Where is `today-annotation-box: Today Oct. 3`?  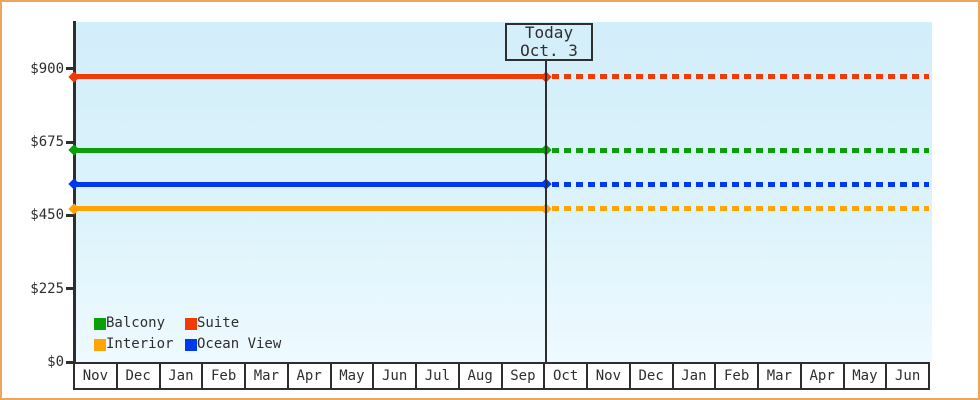 today-annotation-box: Today Oct. 3 is located at coordinates (549, 42).